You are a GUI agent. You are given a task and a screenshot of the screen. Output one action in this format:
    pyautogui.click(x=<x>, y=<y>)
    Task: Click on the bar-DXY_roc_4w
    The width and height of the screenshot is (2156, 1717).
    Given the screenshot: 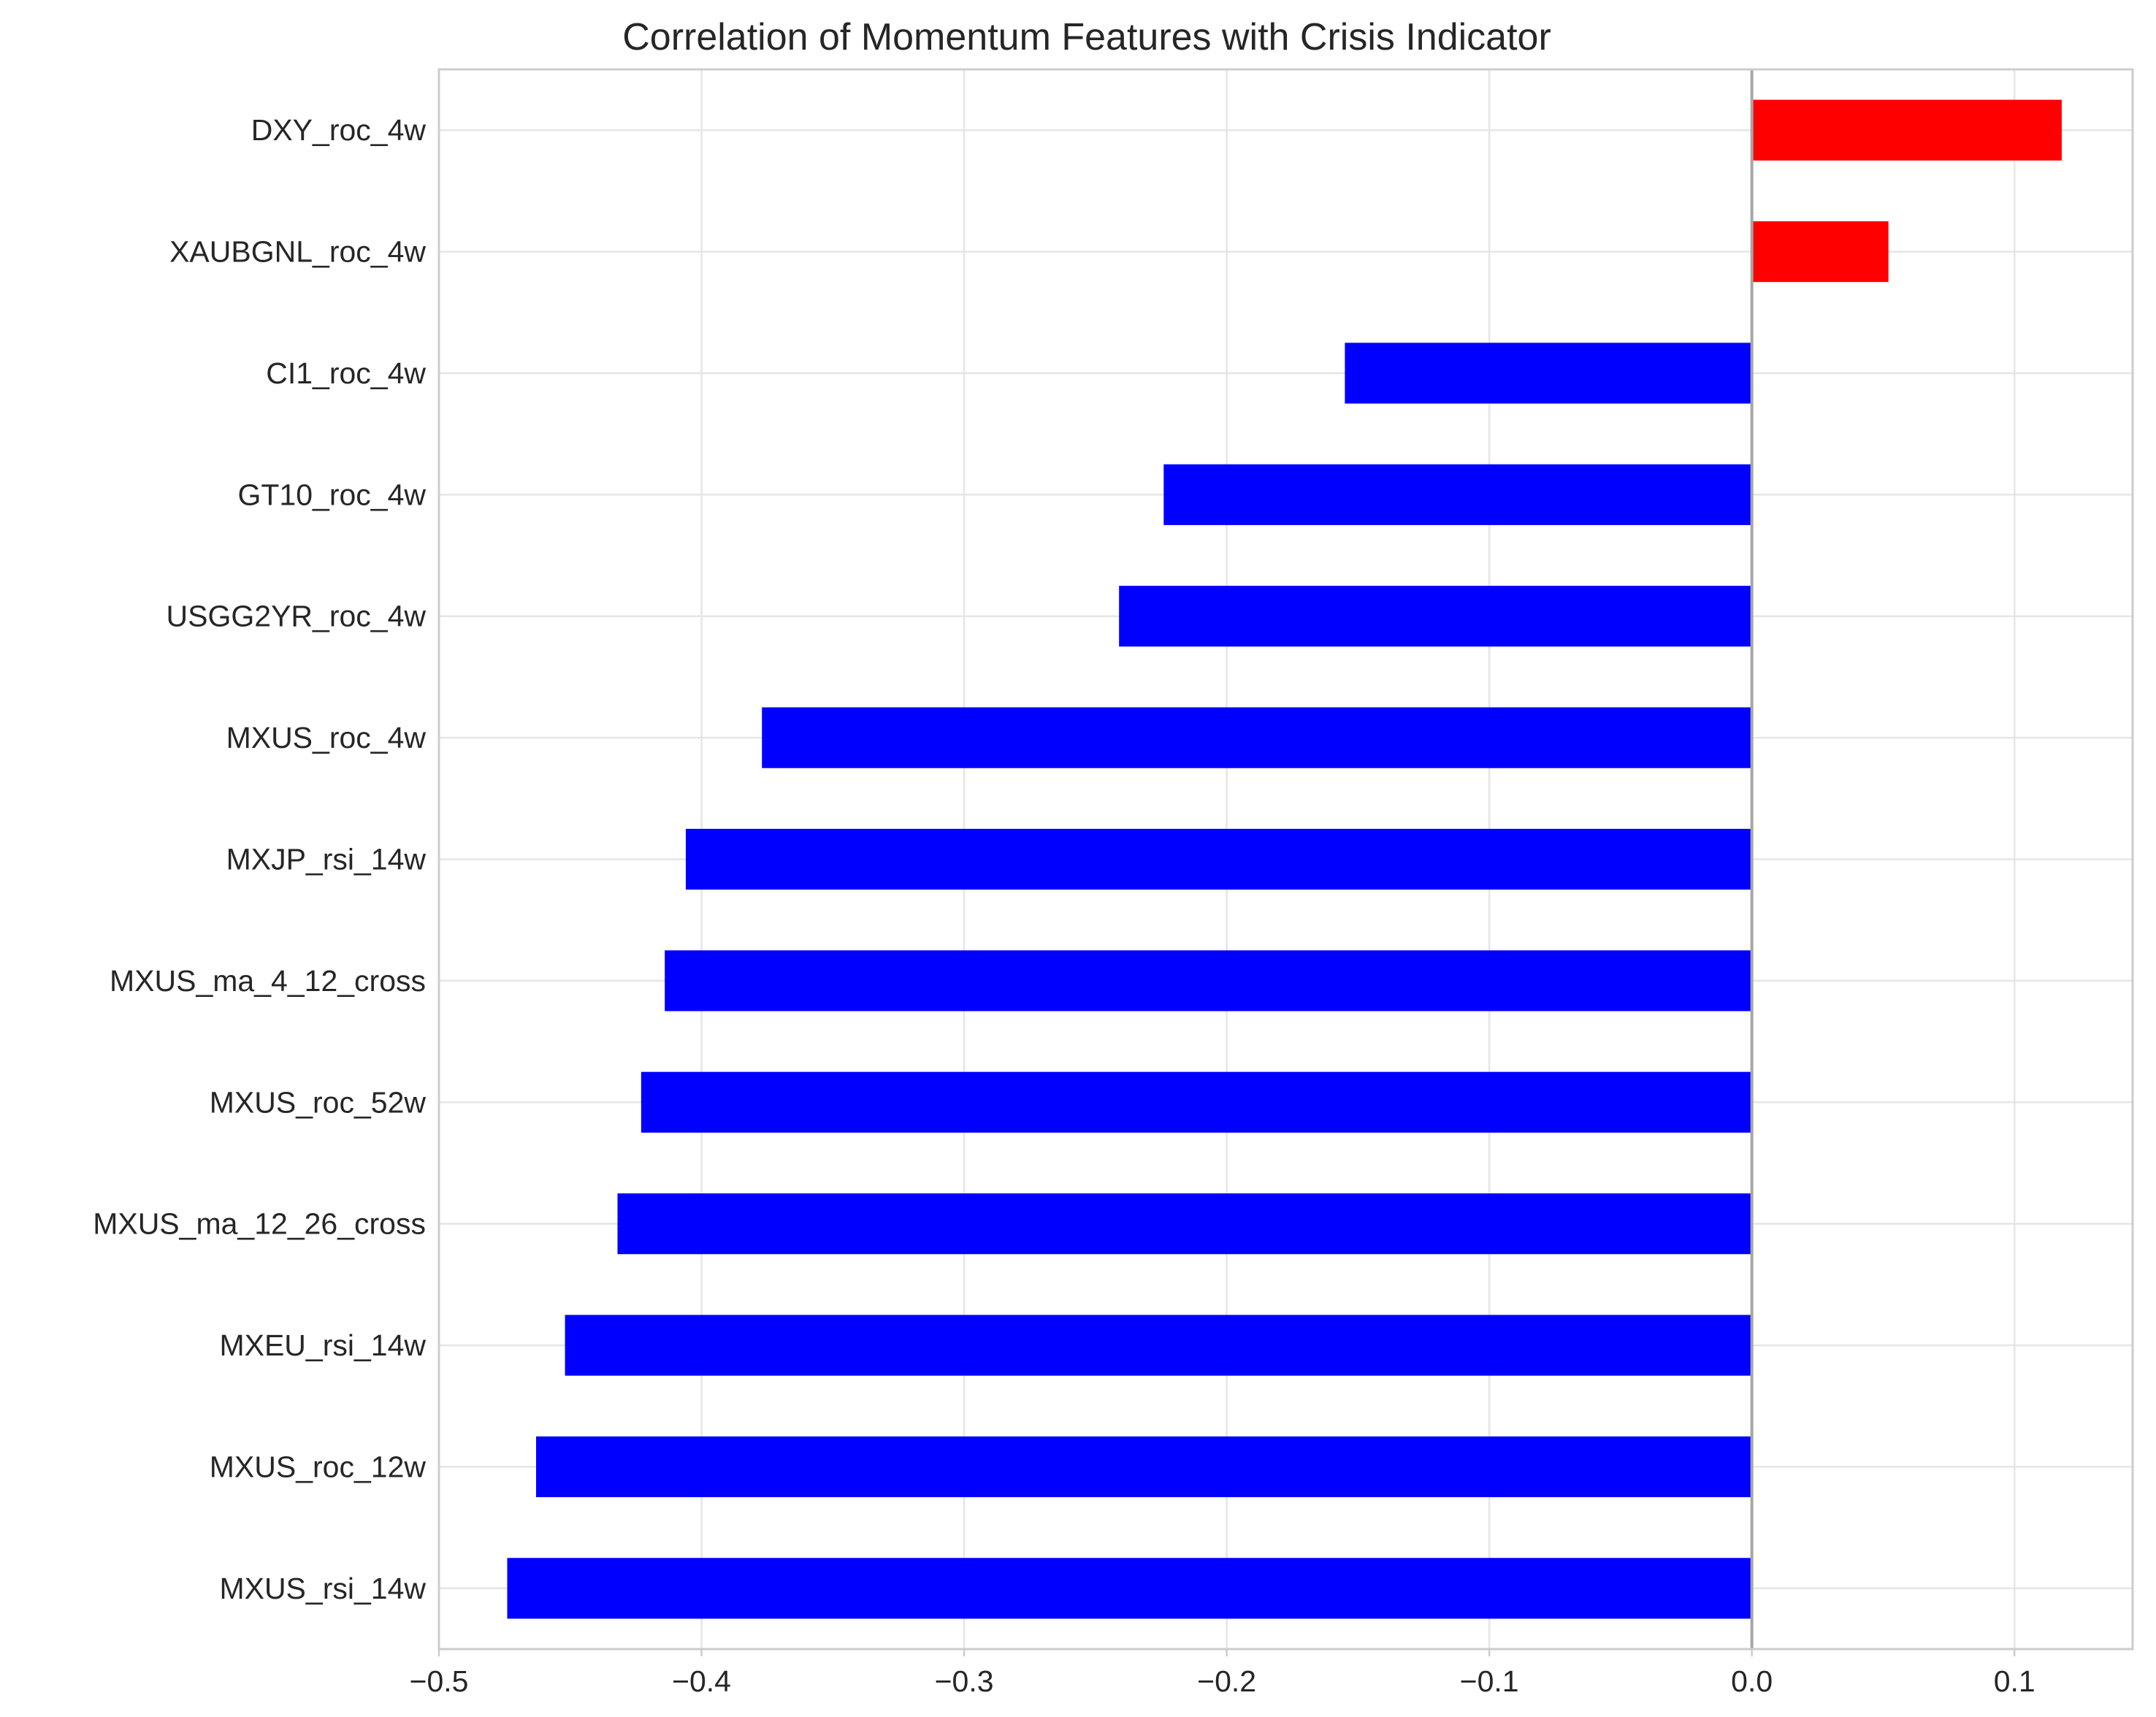 What is the action you would take?
    pyautogui.click(x=1907, y=130)
    